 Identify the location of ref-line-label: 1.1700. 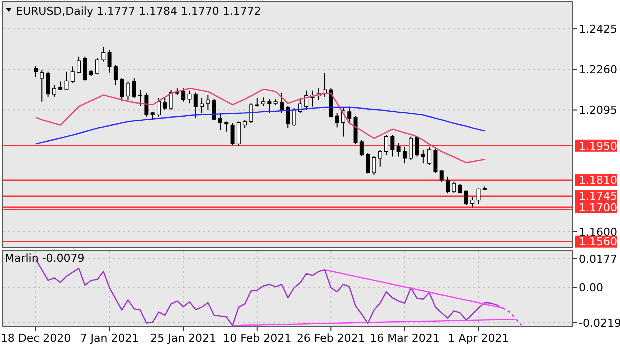
(598, 207).